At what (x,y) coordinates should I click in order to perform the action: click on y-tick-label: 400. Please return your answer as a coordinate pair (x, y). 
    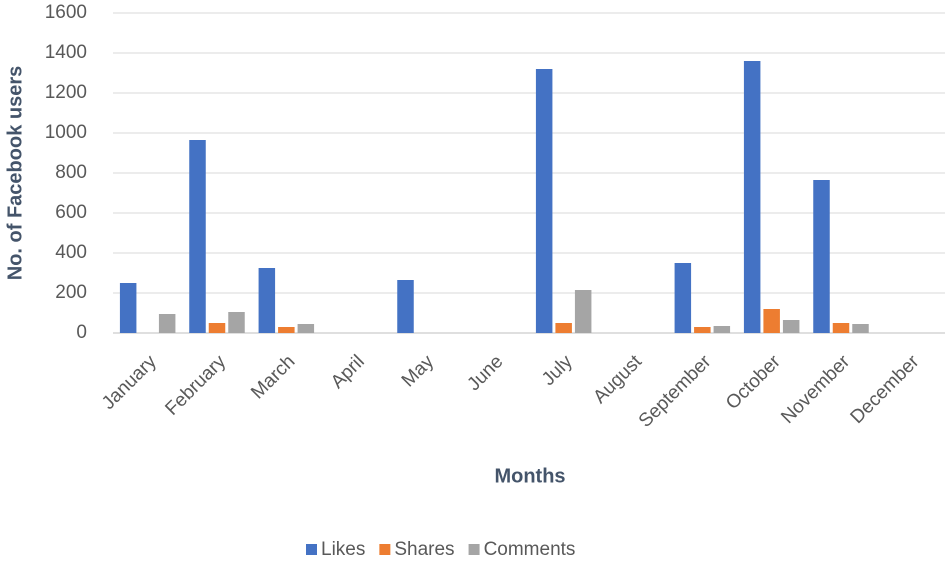
    Looking at the image, I should click on (71, 252).